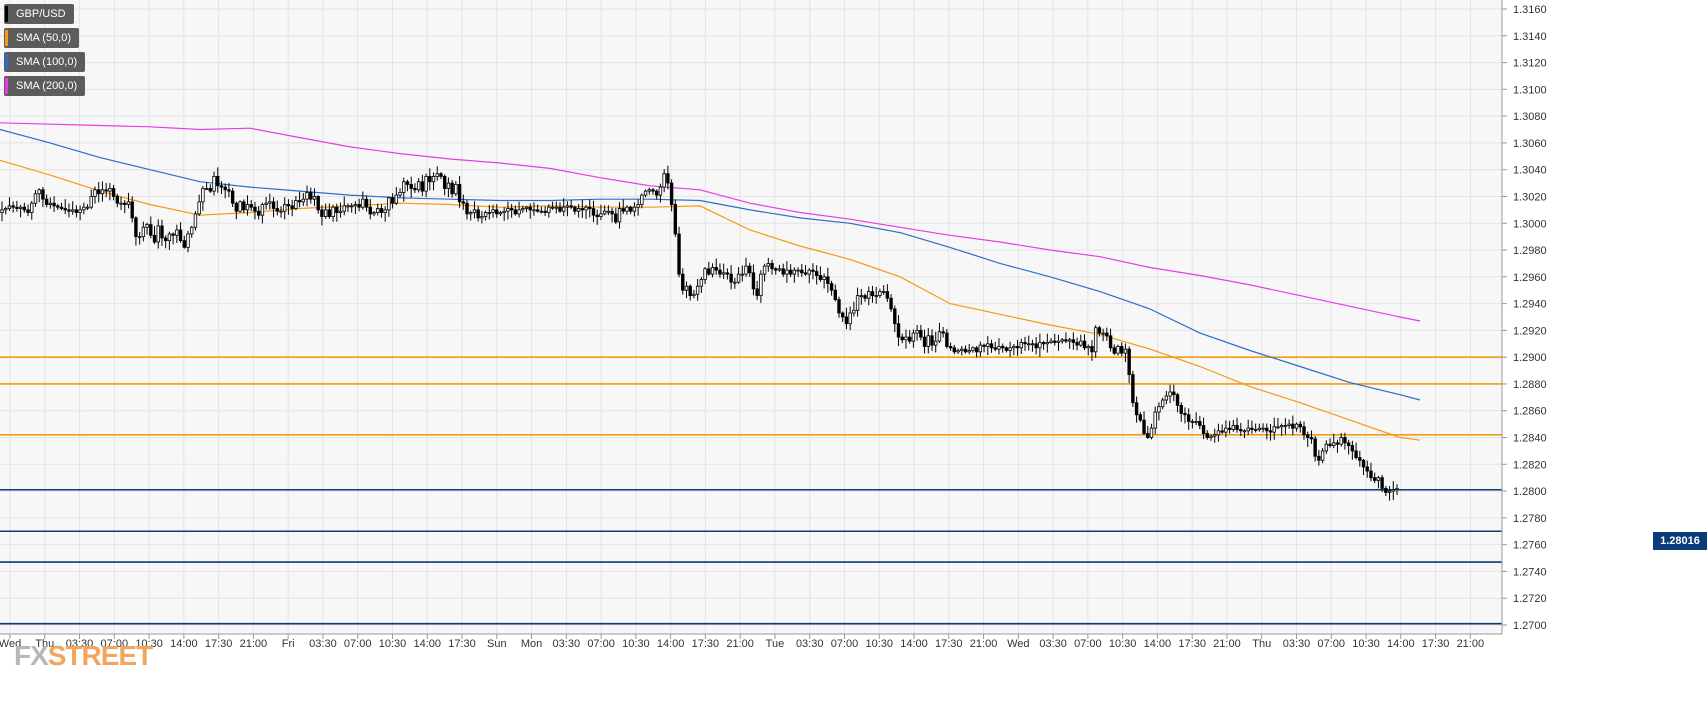 The height and width of the screenshot is (712, 1707). What do you see at coordinates (6, 38) in the screenshot?
I see `legend-swatch` at bounding box center [6, 38].